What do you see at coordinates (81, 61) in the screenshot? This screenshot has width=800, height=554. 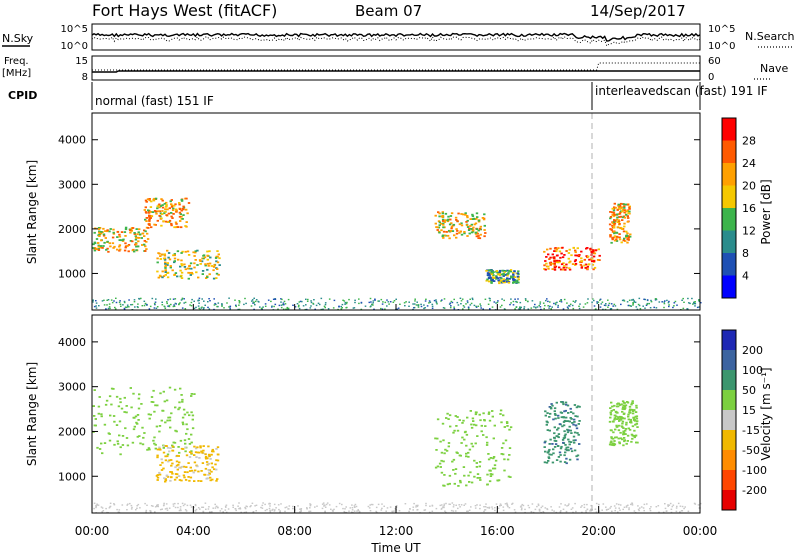 I see `freq-tick-top: 15` at bounding box center [81, 61].